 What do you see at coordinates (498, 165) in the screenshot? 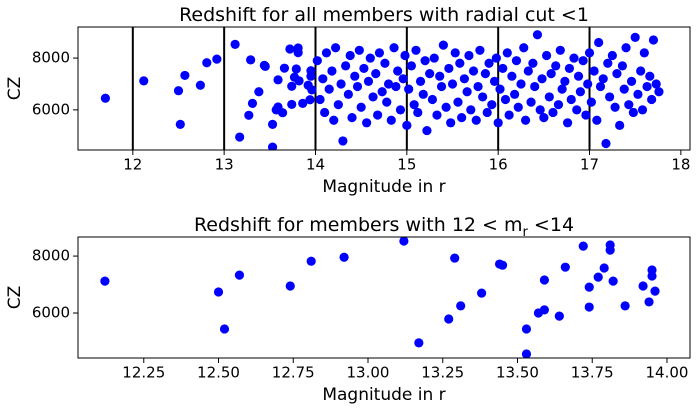
I see `x-tick-label: 16` at bounding box center [498, 165].